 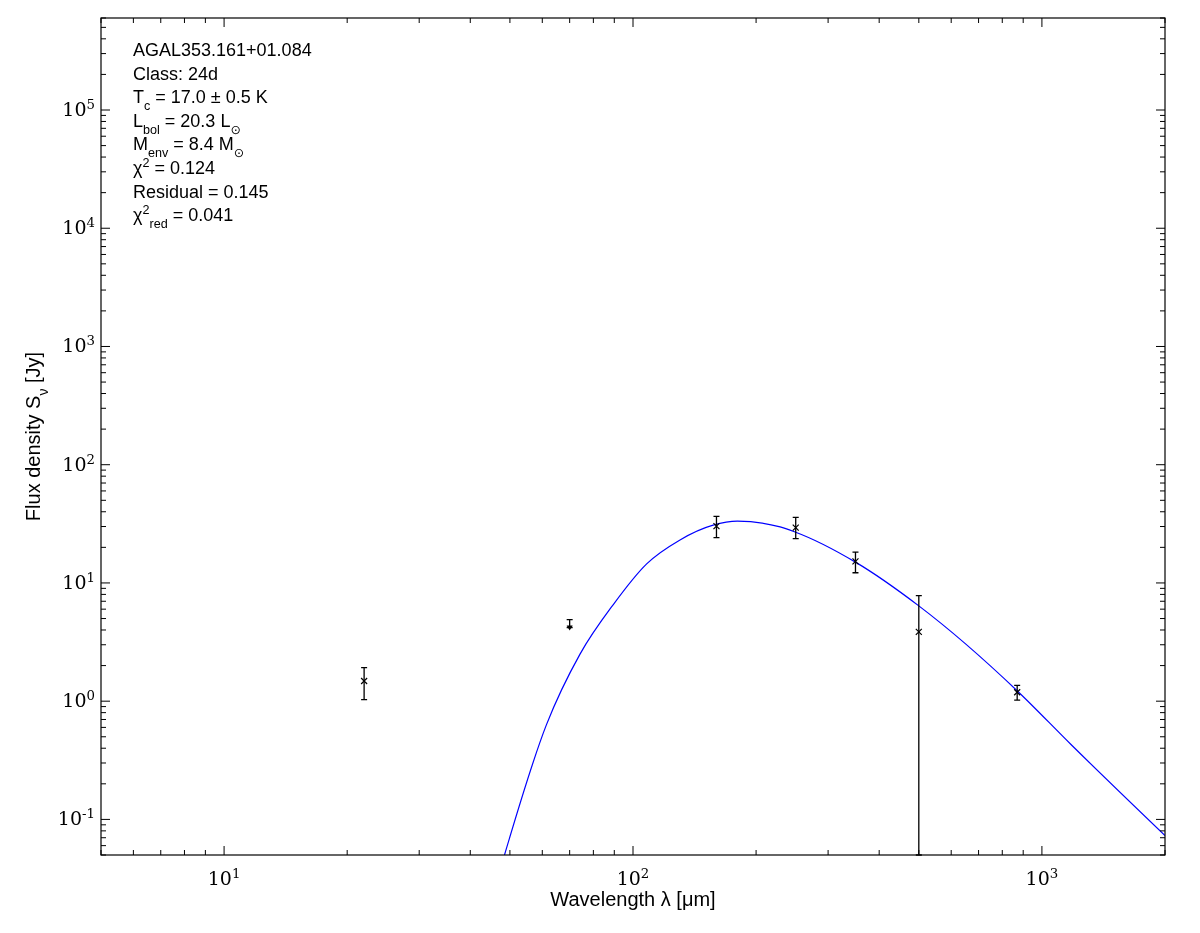 What do you see at coordinates (78, 463) in the screenshot?
I see `y-tick-label: 10$^{2}$` at bounding box center [78, 463].